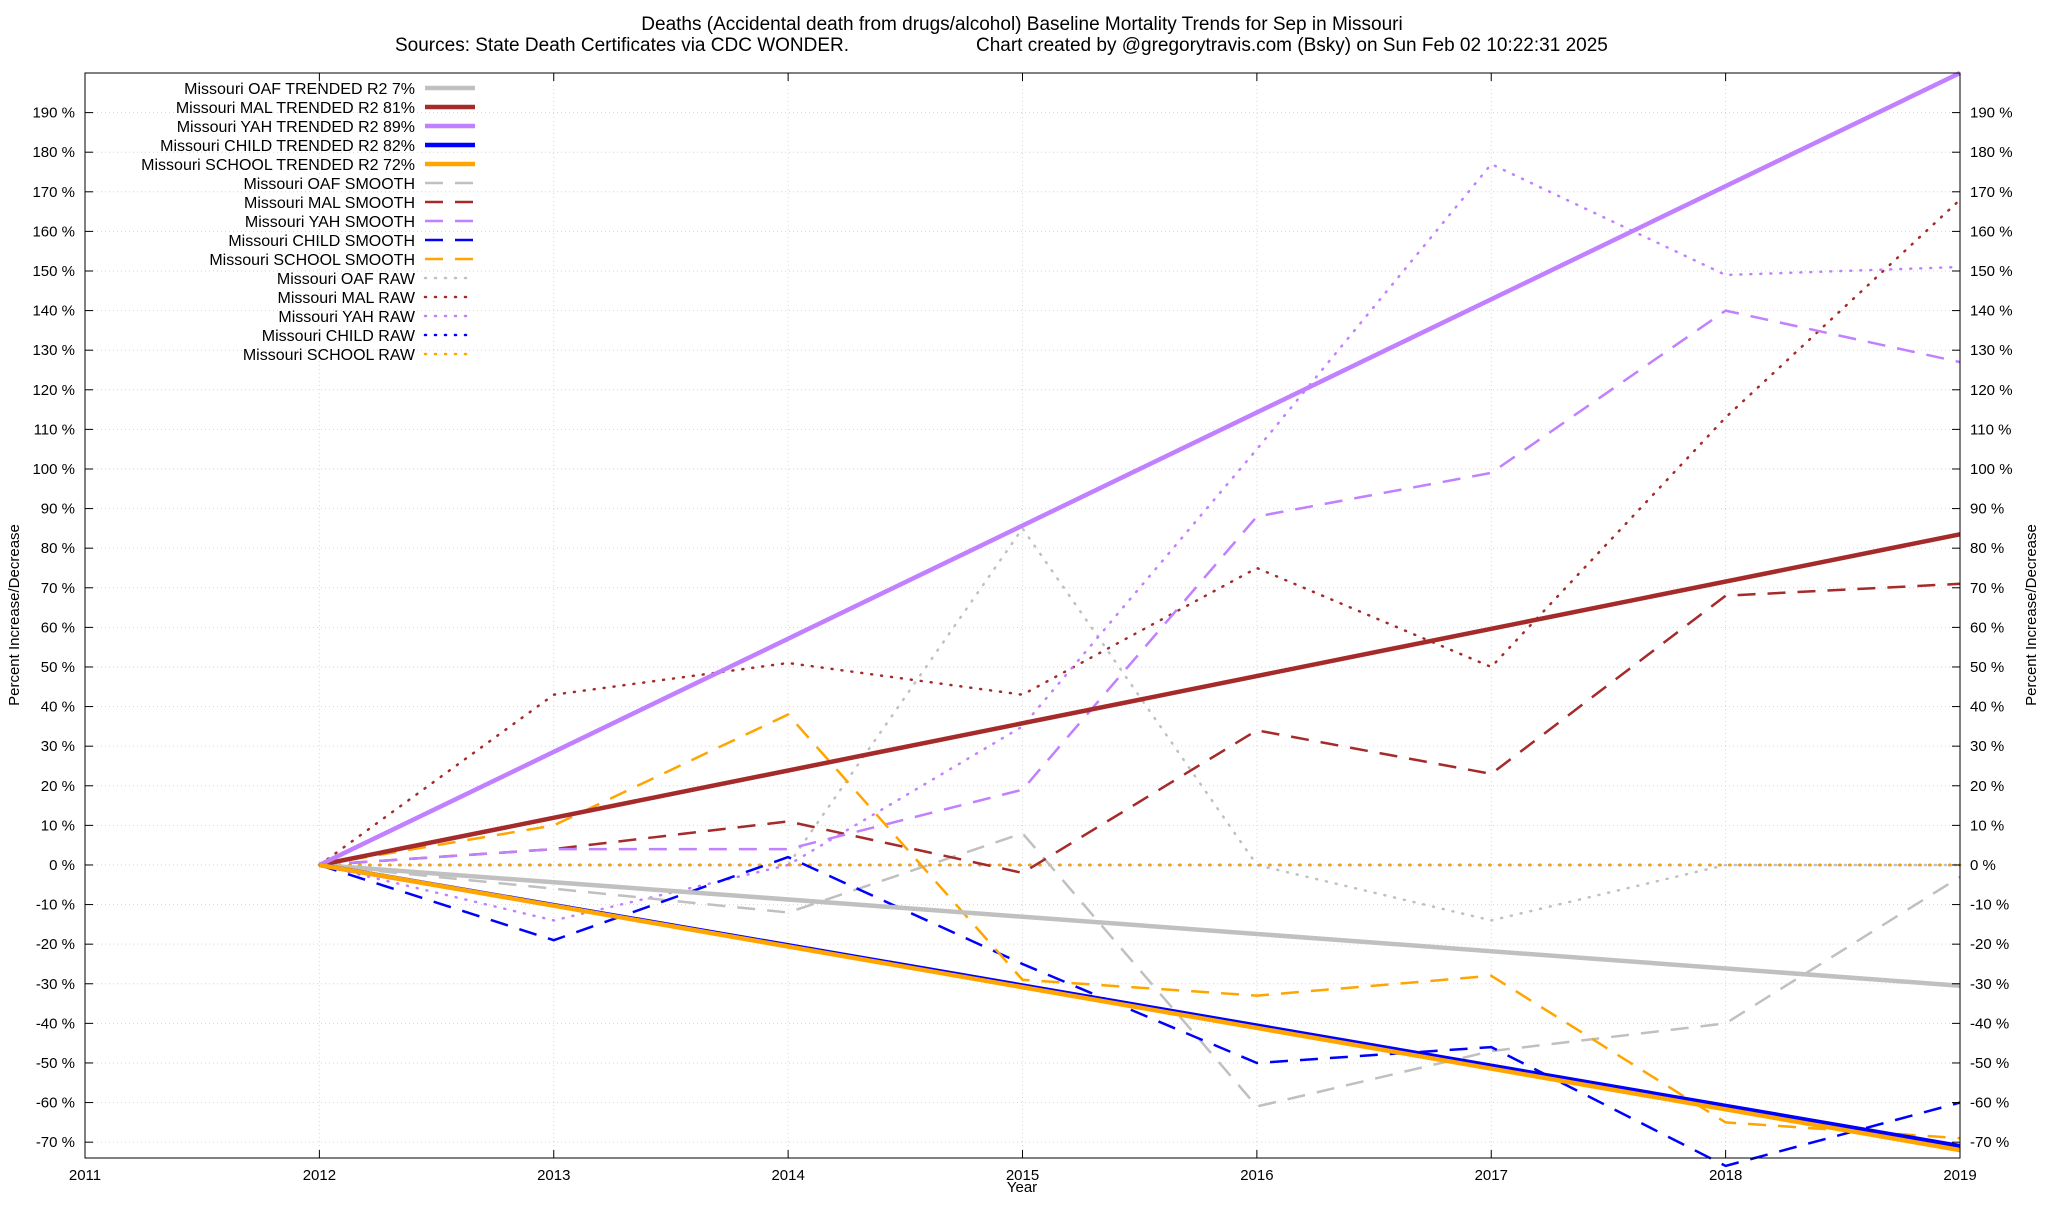 This screenshot has width=2048, height=1205. I want to click on y-tick-label: 130 %, so click(53, 350).